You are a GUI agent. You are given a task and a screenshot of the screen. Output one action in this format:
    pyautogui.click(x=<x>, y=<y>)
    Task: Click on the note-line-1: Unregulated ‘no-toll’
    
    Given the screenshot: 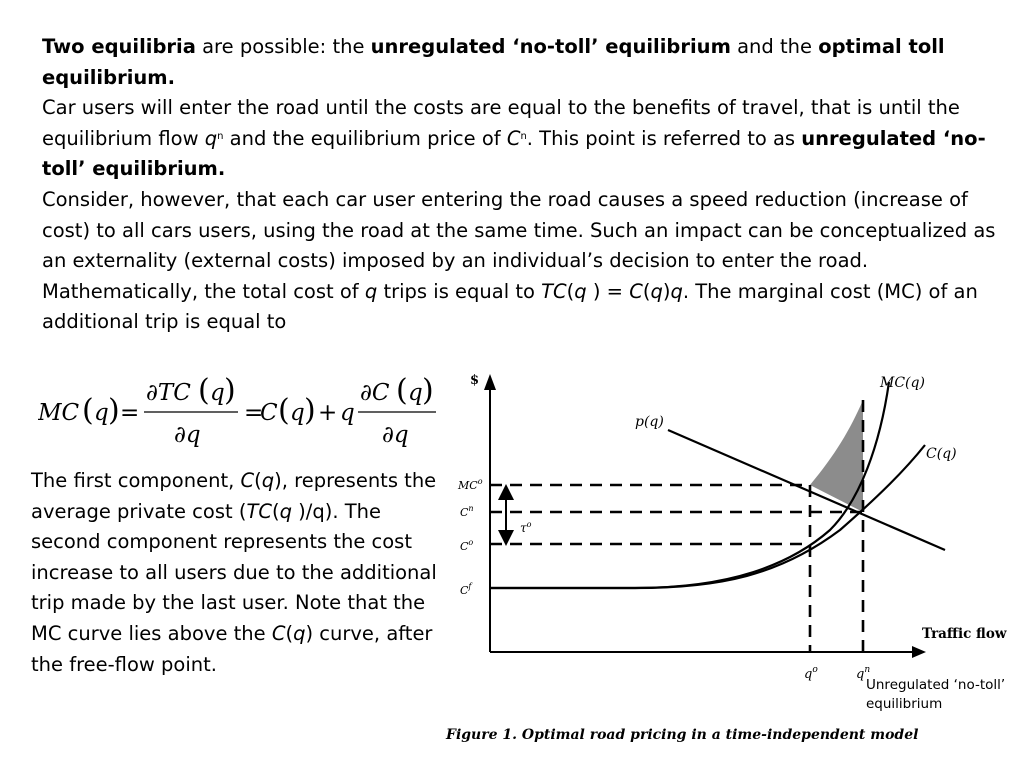 What is the action you would take?
    pyautogui.click(x=936, y=685)
    